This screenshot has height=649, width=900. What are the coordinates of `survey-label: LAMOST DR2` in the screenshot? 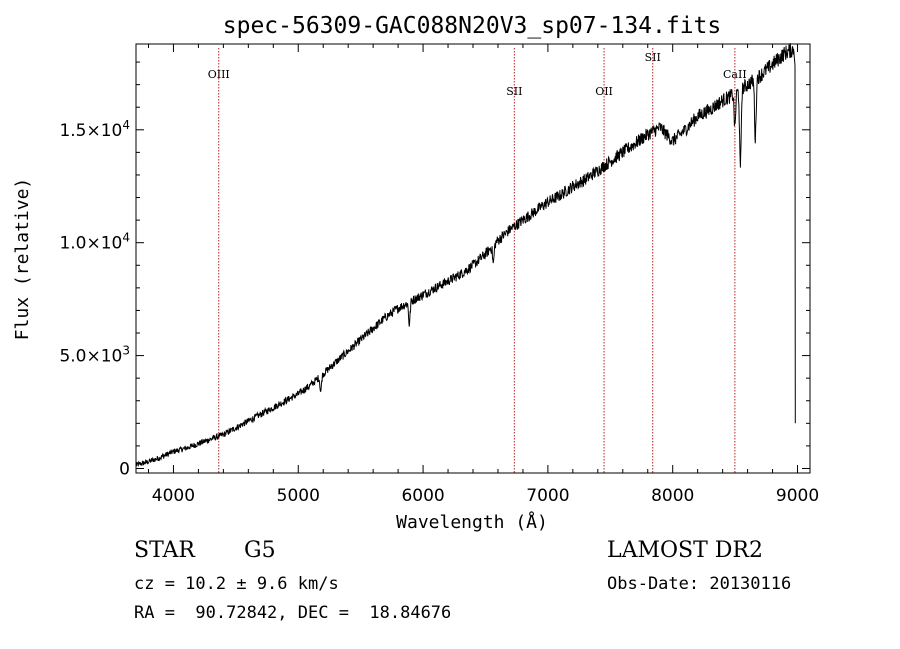 It's located at (685, 550).